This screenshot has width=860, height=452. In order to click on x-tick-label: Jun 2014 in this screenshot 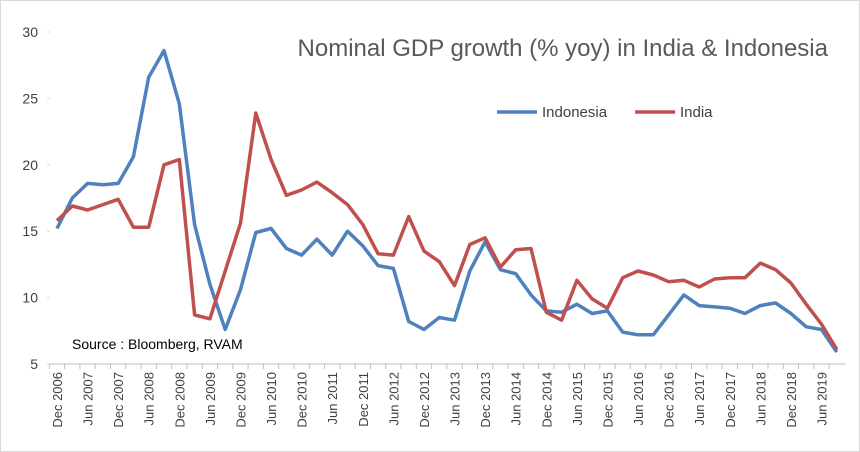, I will do `click(516, 399)`.